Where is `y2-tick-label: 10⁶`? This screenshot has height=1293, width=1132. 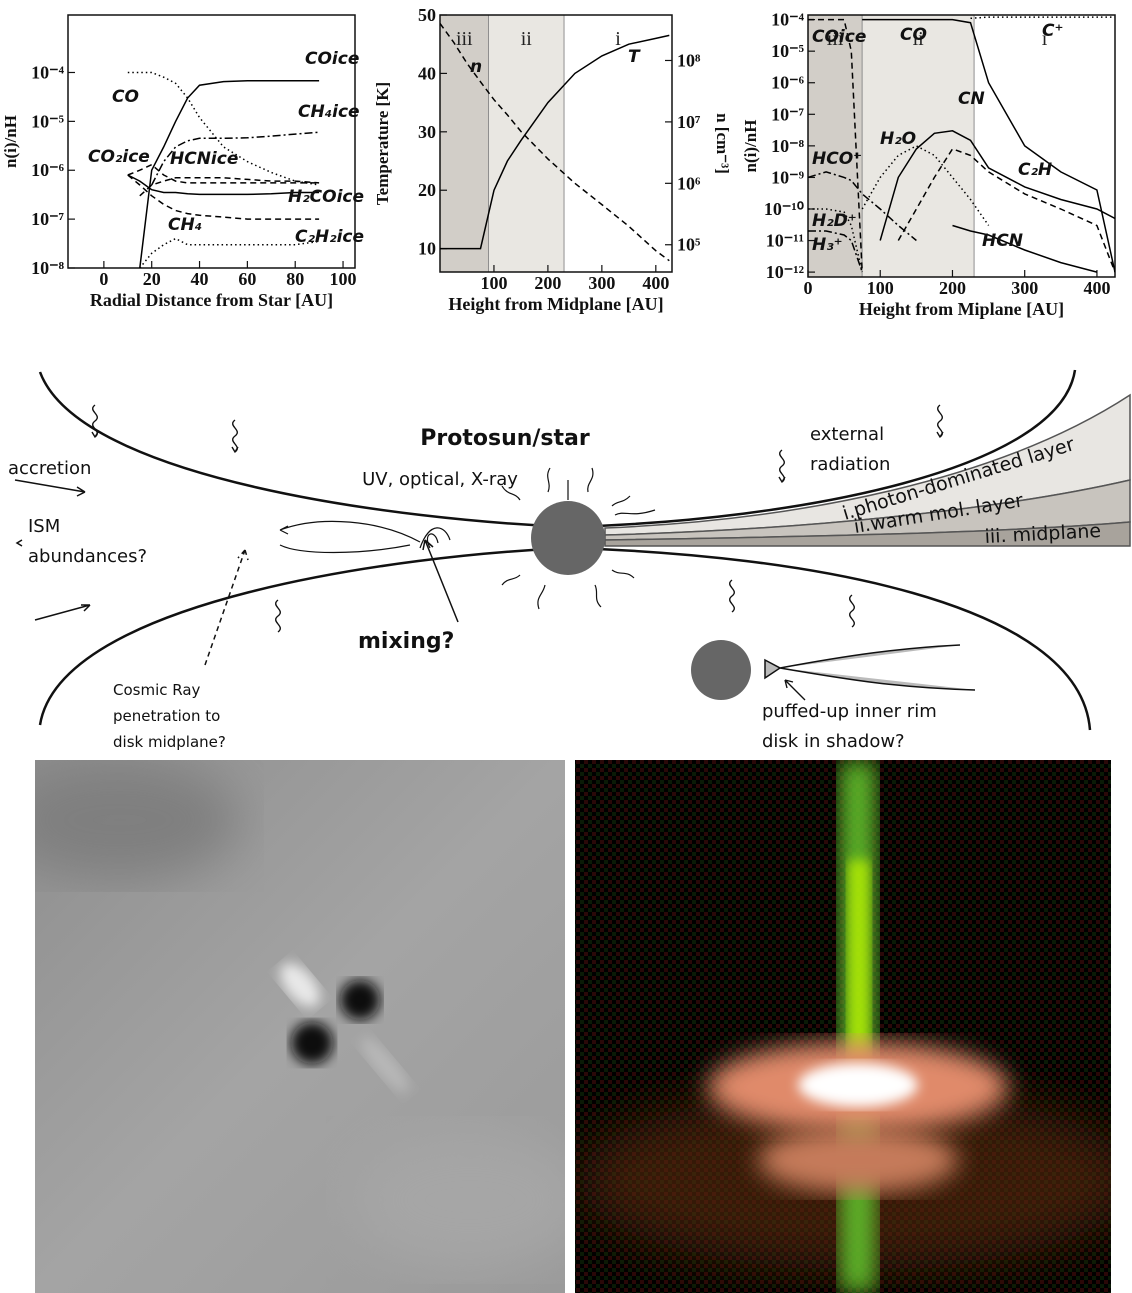
y2-tick-label: 10⁶ is located at coordinates (689, 183).